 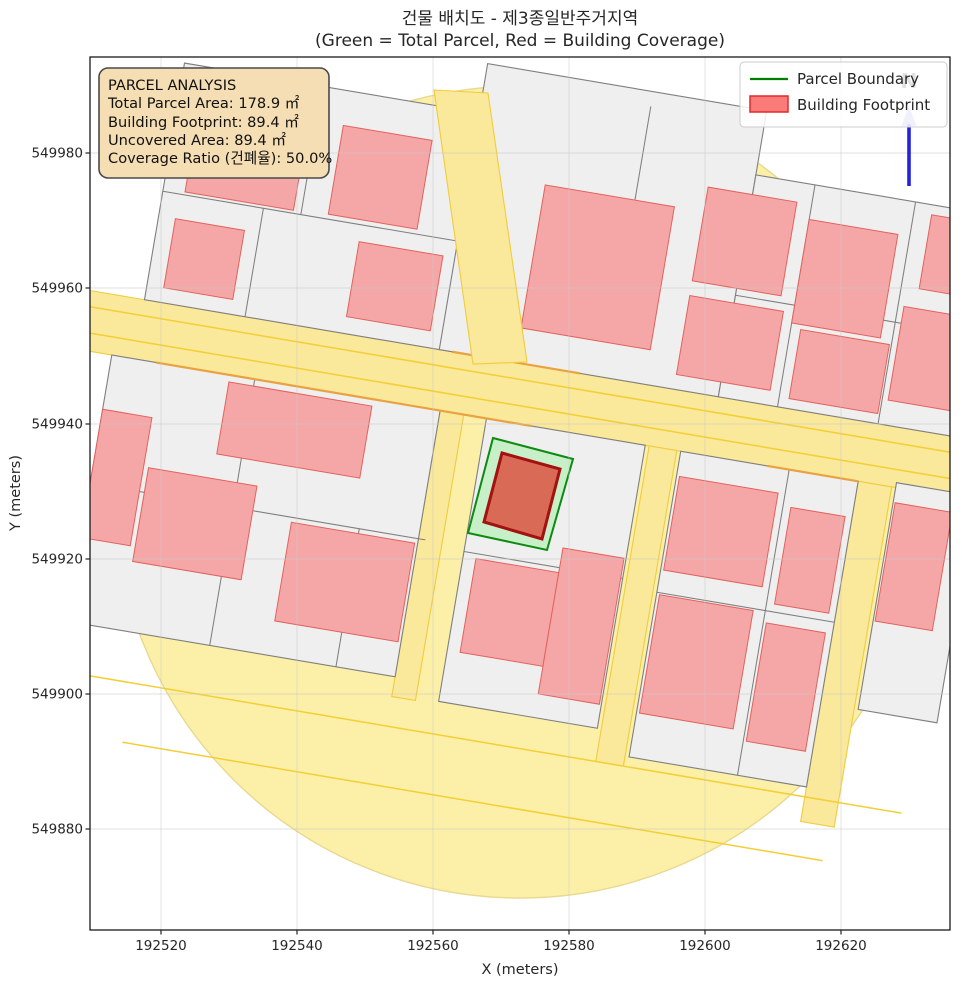 I want to click on y-tick: 549980, so click(x=57, y=154).